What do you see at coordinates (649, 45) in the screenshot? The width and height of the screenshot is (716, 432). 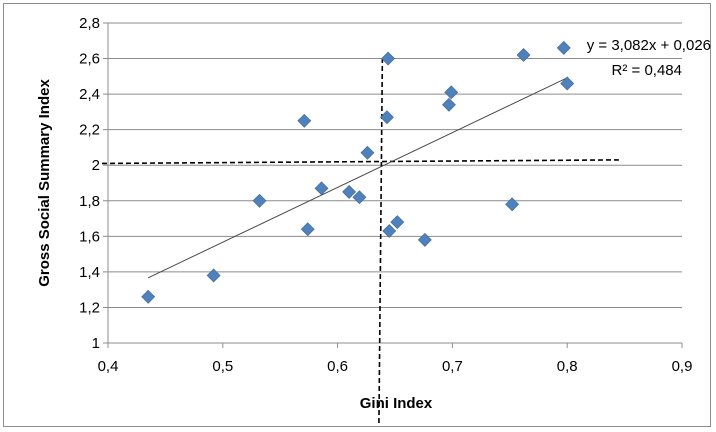 I see `trendline-equation: y = 3,082x + 0,026` at bounding box center [649, 45].